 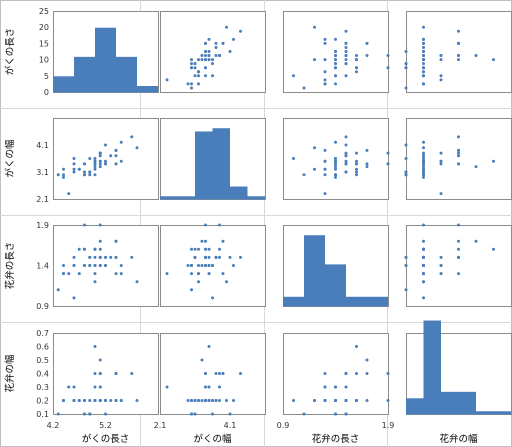 What do you see at coordinates (44, 43) in the screenshot?
I see `y-tick-label: 15` at bounding box center [44, 43].